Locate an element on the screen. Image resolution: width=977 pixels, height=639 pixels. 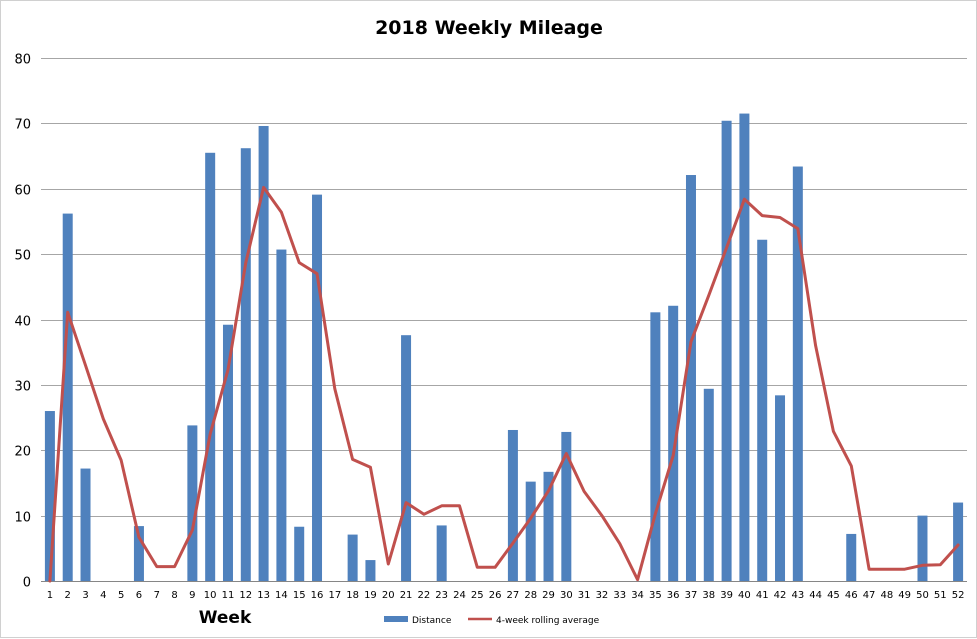
y-tick-label: 50 is located at coordinates (22, 256).